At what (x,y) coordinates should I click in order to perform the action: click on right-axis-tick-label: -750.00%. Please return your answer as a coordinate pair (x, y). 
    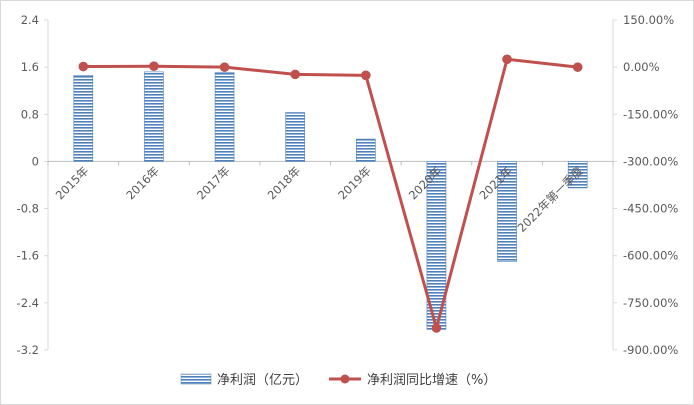
    Looking at the image, I should click on (650, 303).